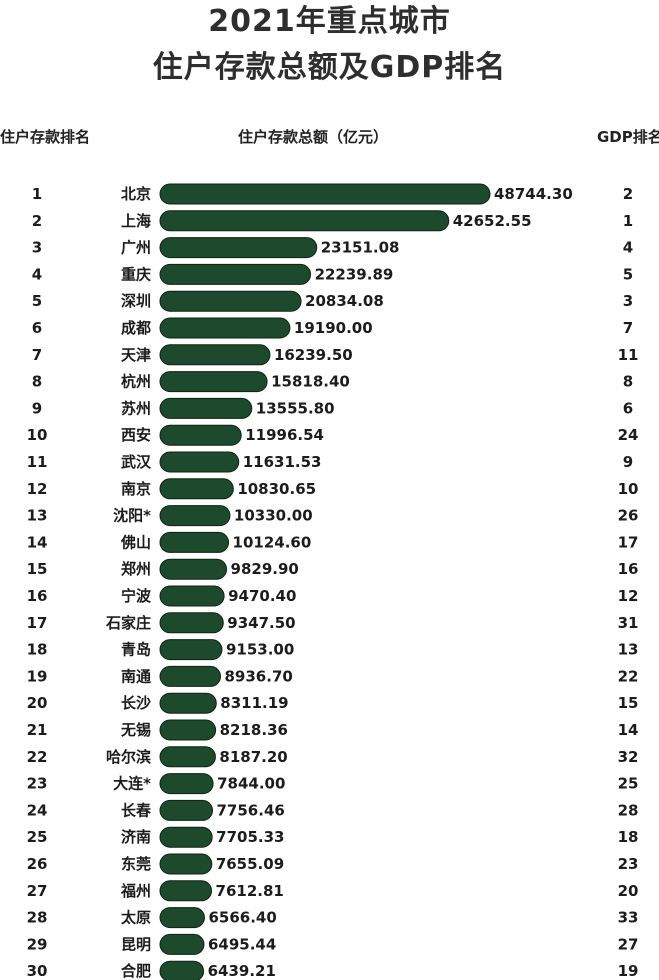 Image resolution: width=659 pixels, height=980 pixels. I want to click on bar-row-2: 2 上海 42652.55 1, so click(332, 221).